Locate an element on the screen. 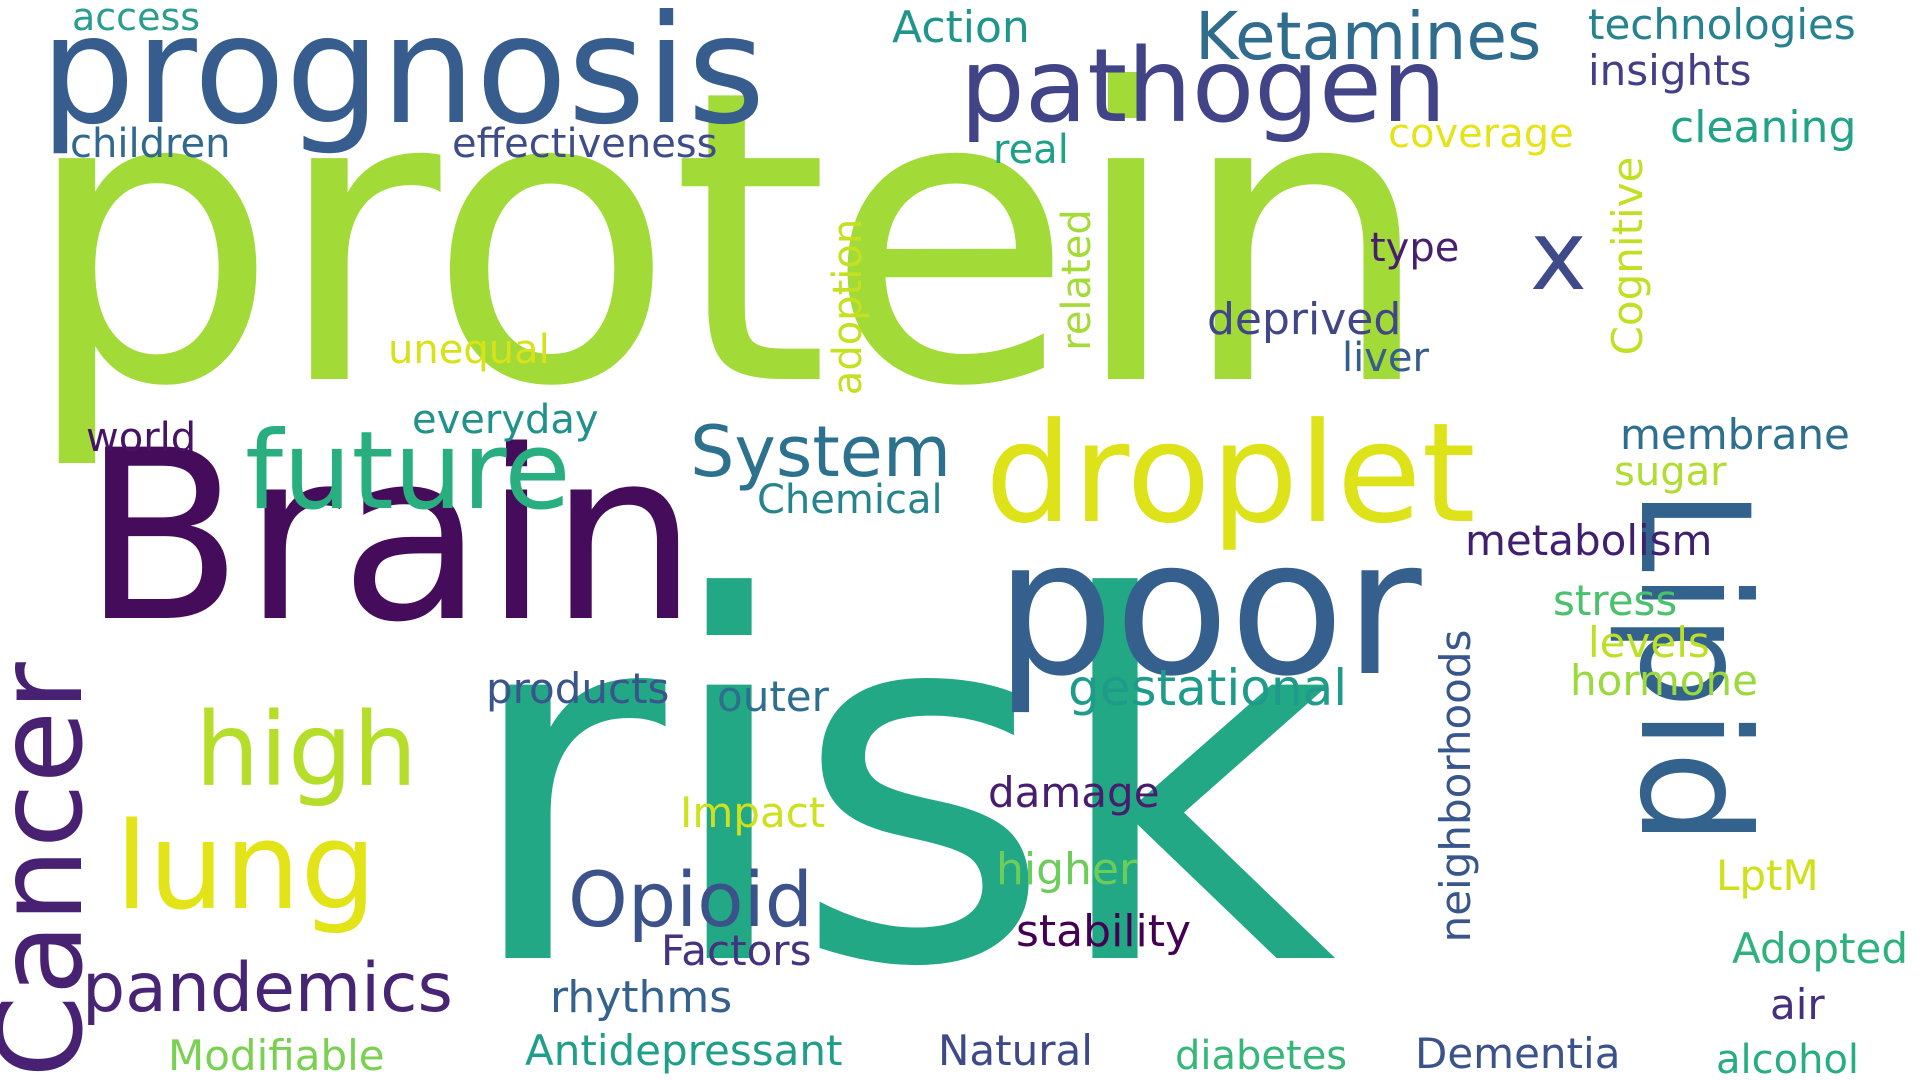 The width and height of the screenshot is (1920, 1080). word-gestational: gestational is located at coordinates (1208, 688).